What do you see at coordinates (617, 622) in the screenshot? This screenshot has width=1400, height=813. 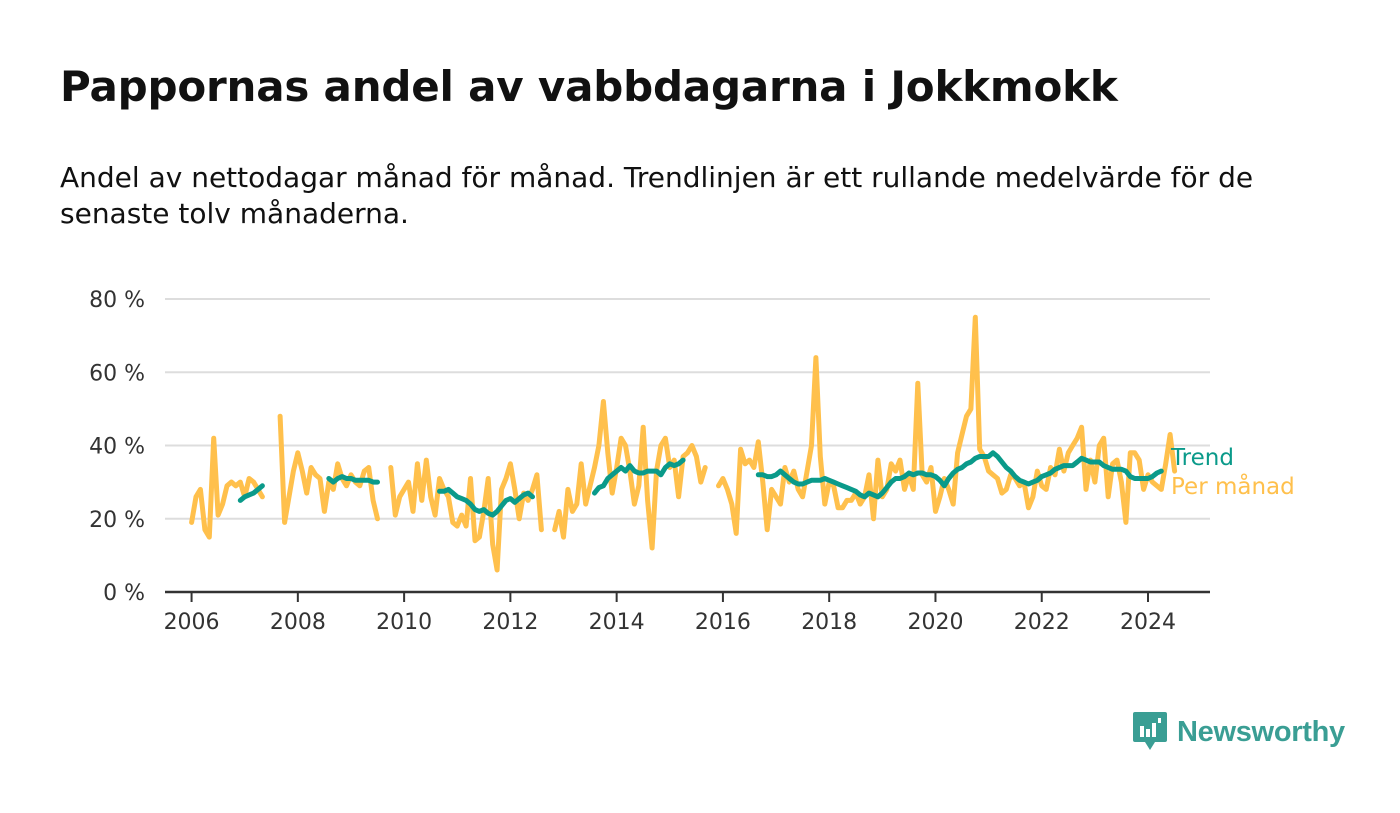 I see `x-tick-label: 2014` at bounding box center [617, 622].